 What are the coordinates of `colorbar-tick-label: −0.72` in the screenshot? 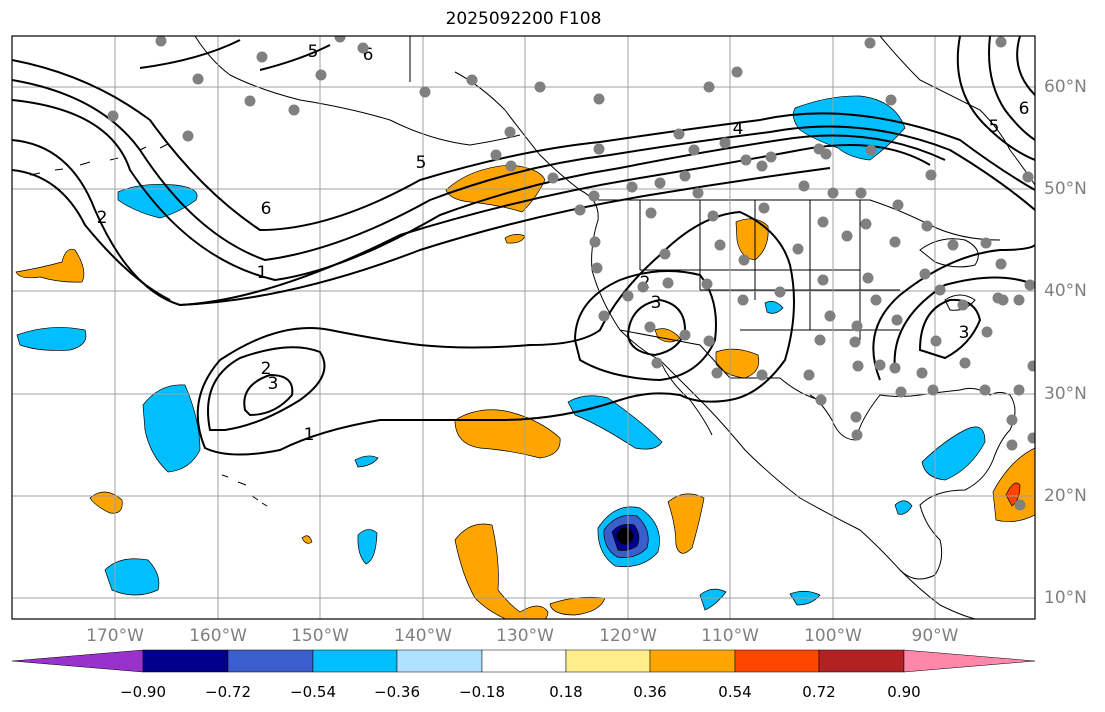 It's located at (228, 692).